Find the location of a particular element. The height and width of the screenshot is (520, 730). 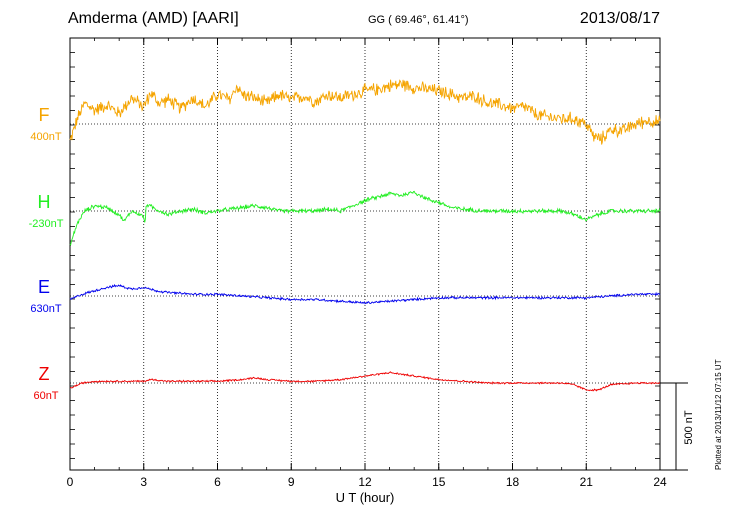

series-line-e is located at coordinates (365, 294).